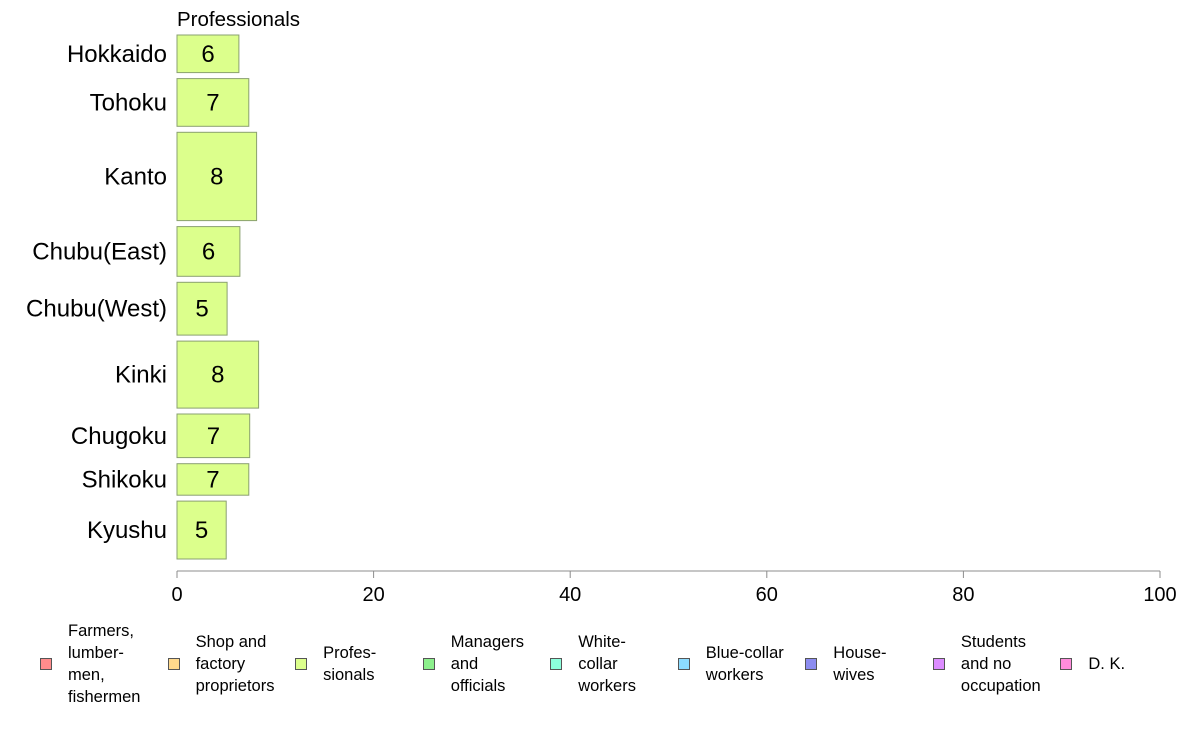 The image size is (1188, 736). I want to click on x-tick-label: 60, so click(767, 595).